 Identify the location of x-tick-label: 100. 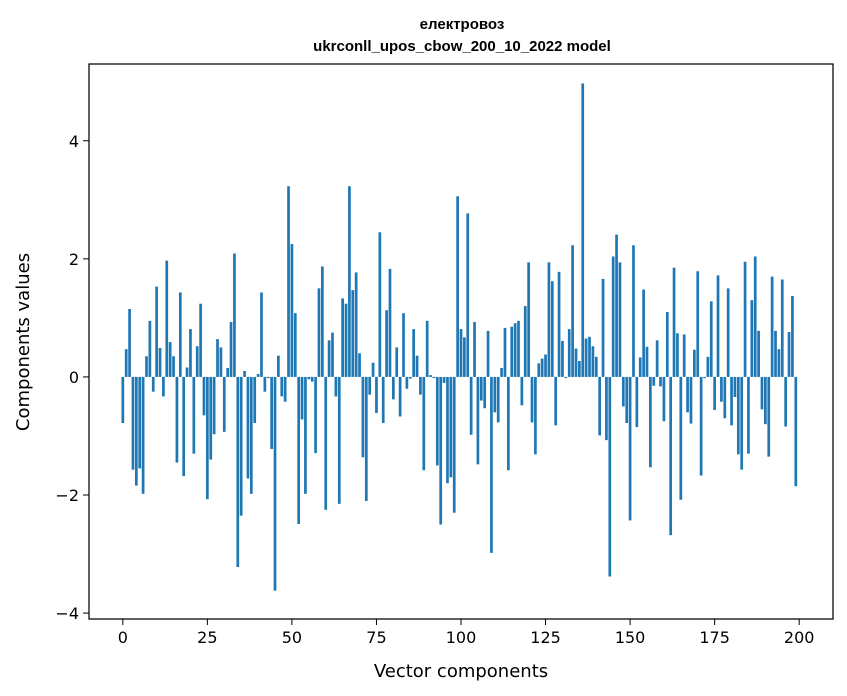
(461, 637).